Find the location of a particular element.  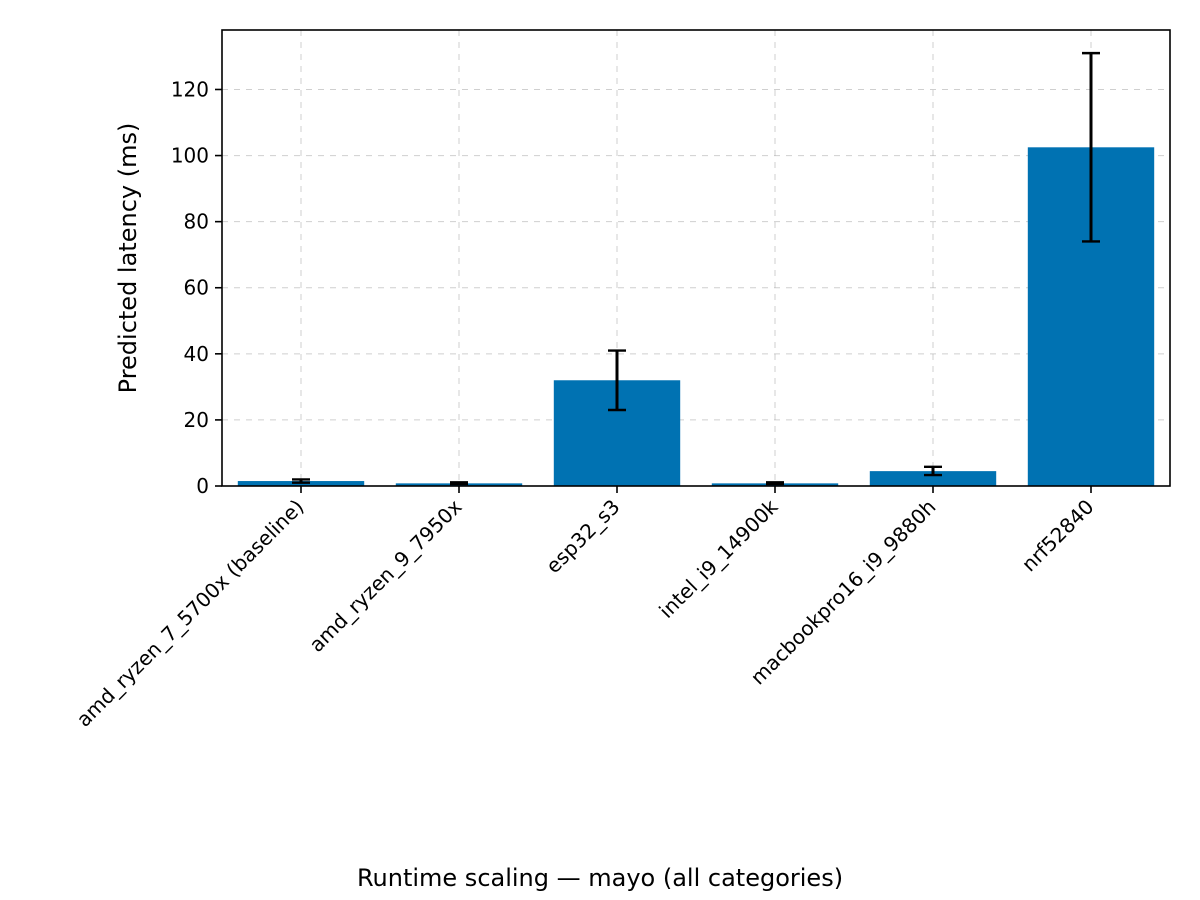

y-tick-label: 80 is located at coordinates (196, 222).